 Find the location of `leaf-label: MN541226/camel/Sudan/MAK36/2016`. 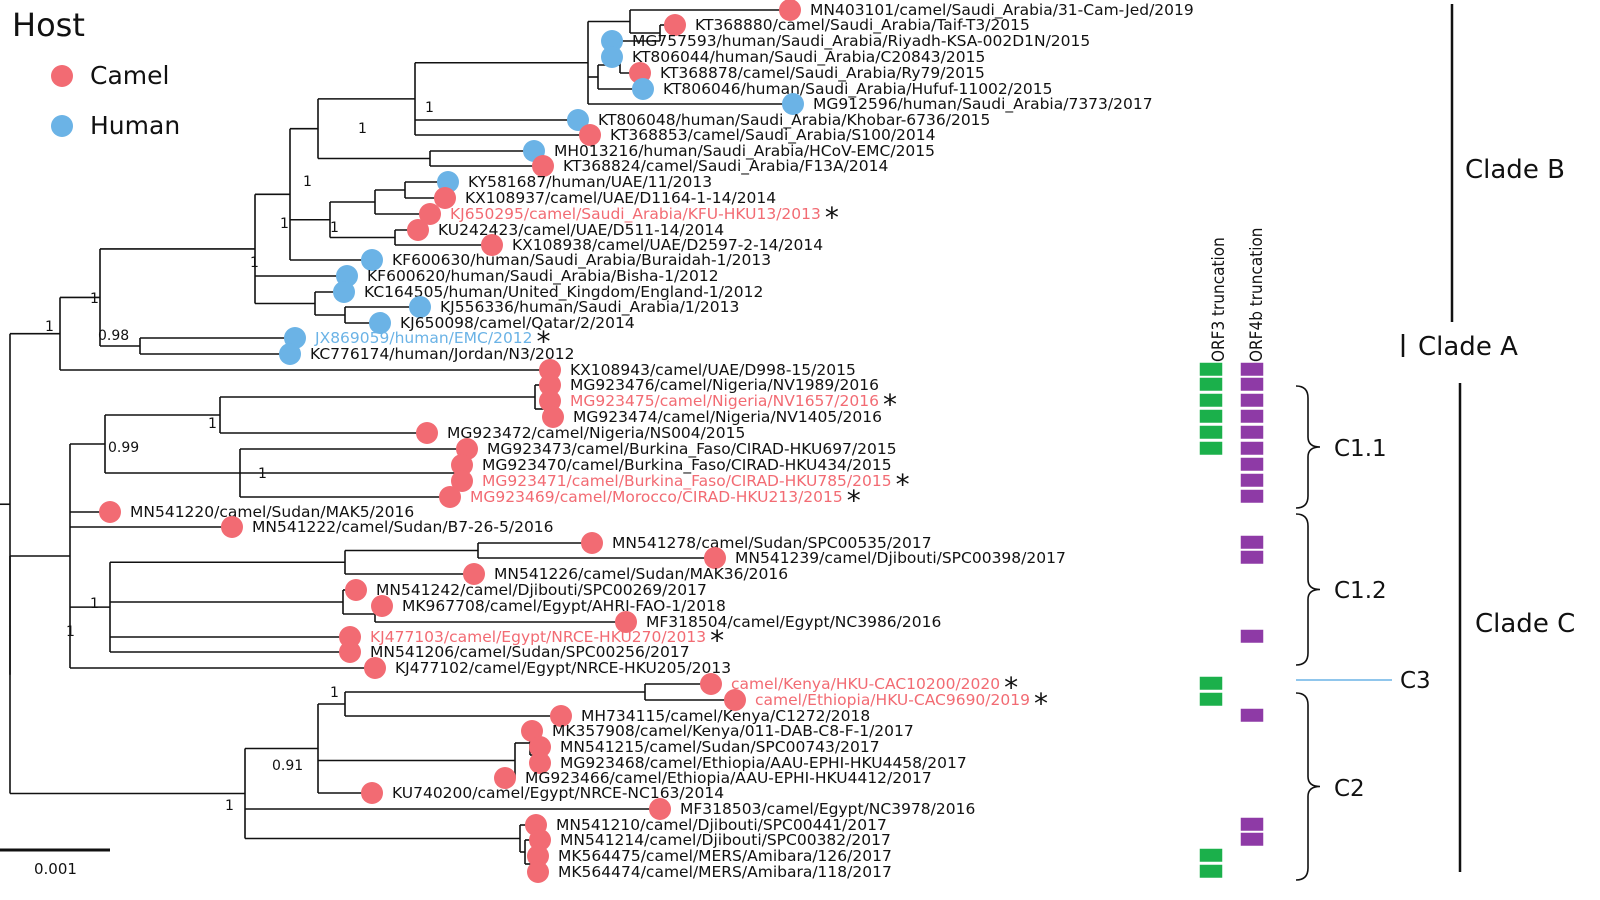

leaf-label: MN541226/camel/Sudan/MAK36/2016 is located at coordinates (641, 574).